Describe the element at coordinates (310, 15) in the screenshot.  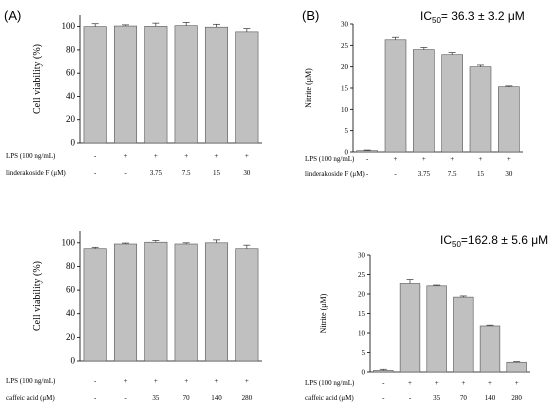
I see `panel-label-b: (B)` at that location.